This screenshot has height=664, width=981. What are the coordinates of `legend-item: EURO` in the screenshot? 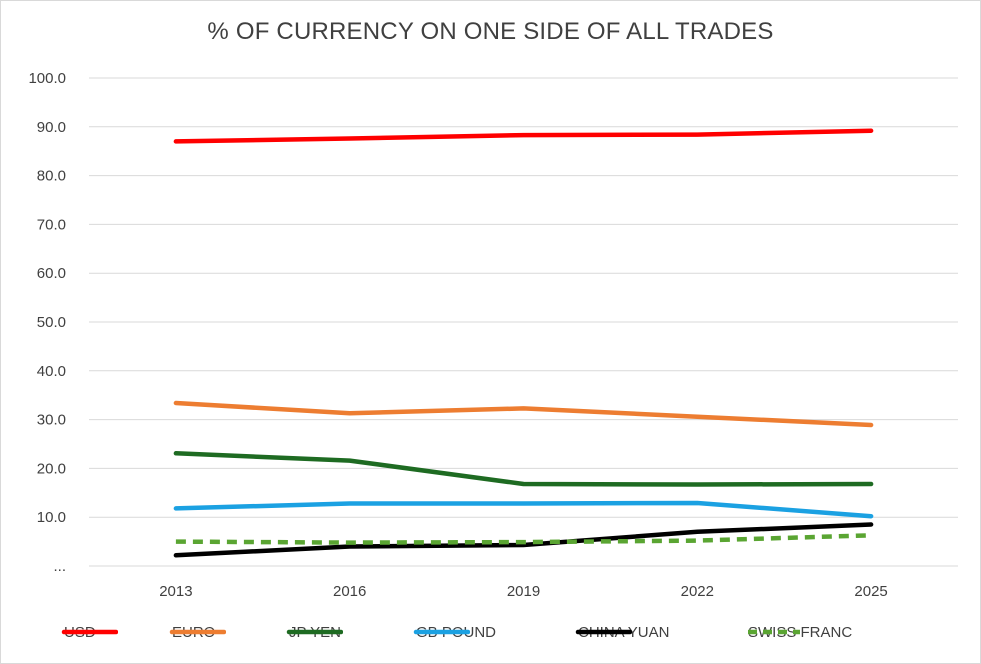 It's located at (197, 632).